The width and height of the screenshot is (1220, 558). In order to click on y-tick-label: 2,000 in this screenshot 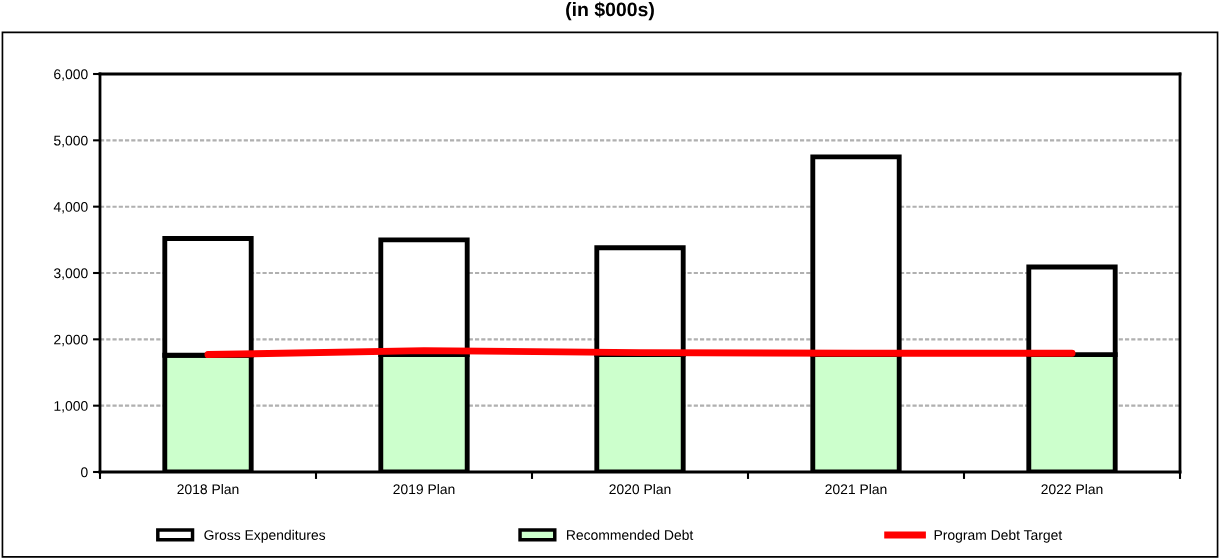, I will do `click(71, 340)`.